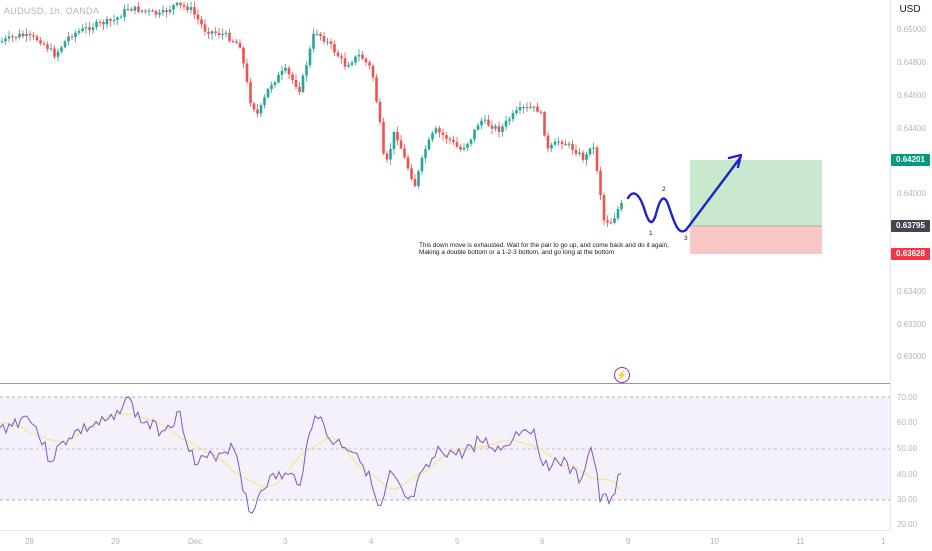 This screenshot has height=551, width=932. I want to click on time-label: 9, so click(628, 541).